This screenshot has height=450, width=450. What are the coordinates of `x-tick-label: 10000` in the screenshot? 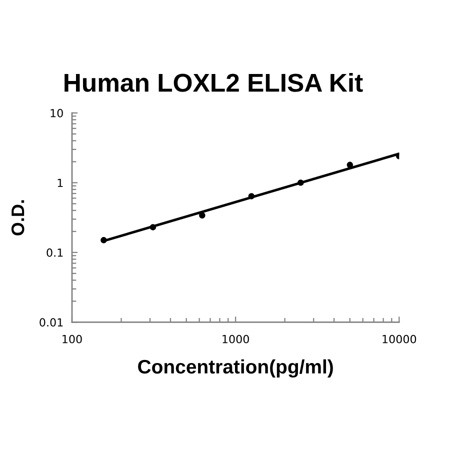 It's located at (399, 339).